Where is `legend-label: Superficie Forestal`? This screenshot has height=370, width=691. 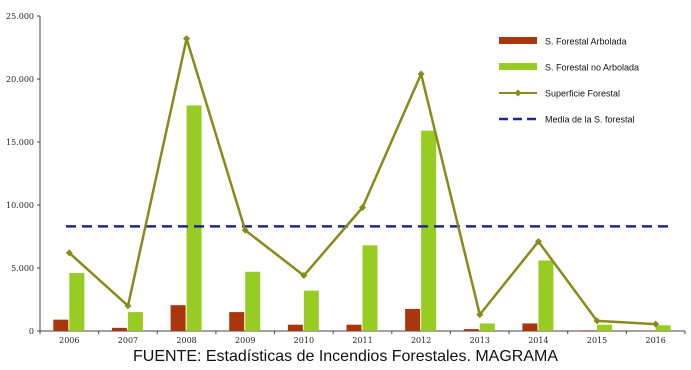
legend-label: Superficie Forestal is located at coordinates (582, 94).